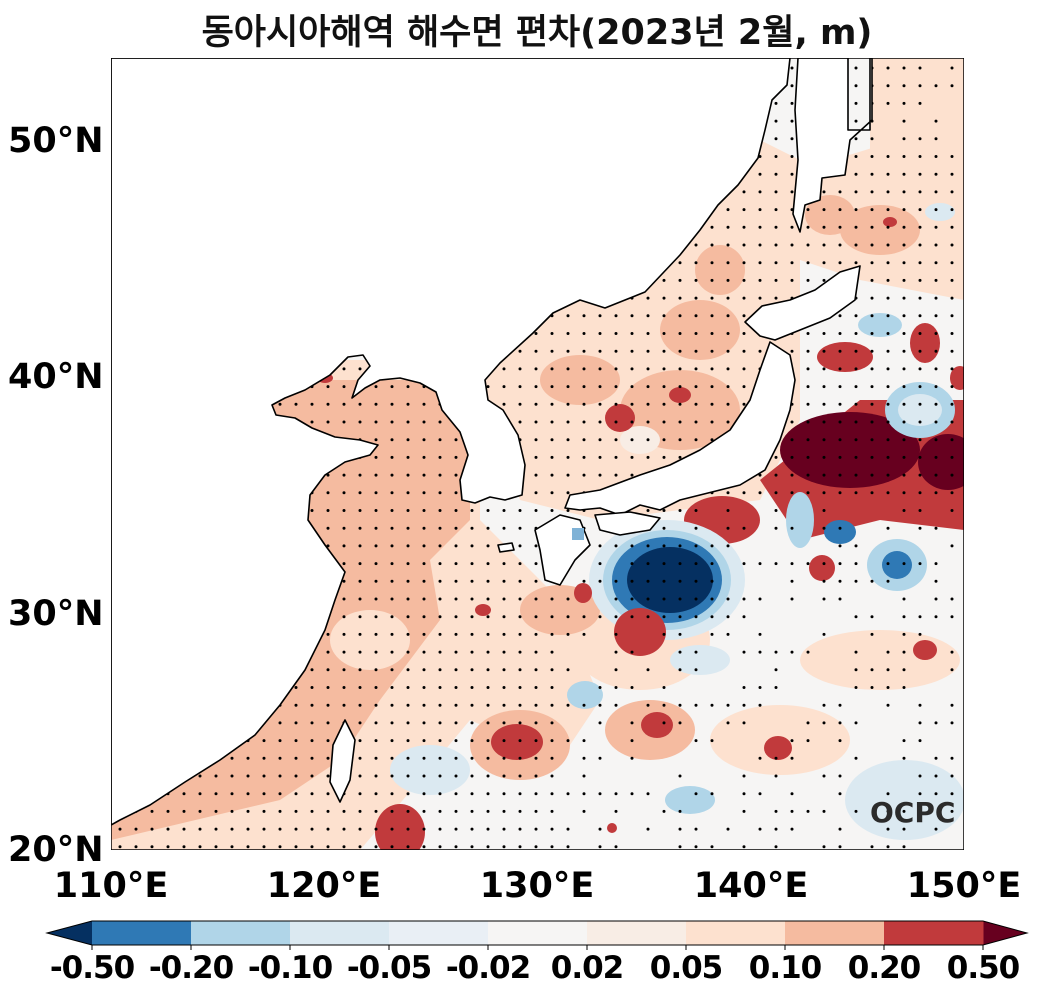  What do you see at coordinates (736, 933) in the screenshot?
I see `colorbar-segment` at bounding box center [736, 933].